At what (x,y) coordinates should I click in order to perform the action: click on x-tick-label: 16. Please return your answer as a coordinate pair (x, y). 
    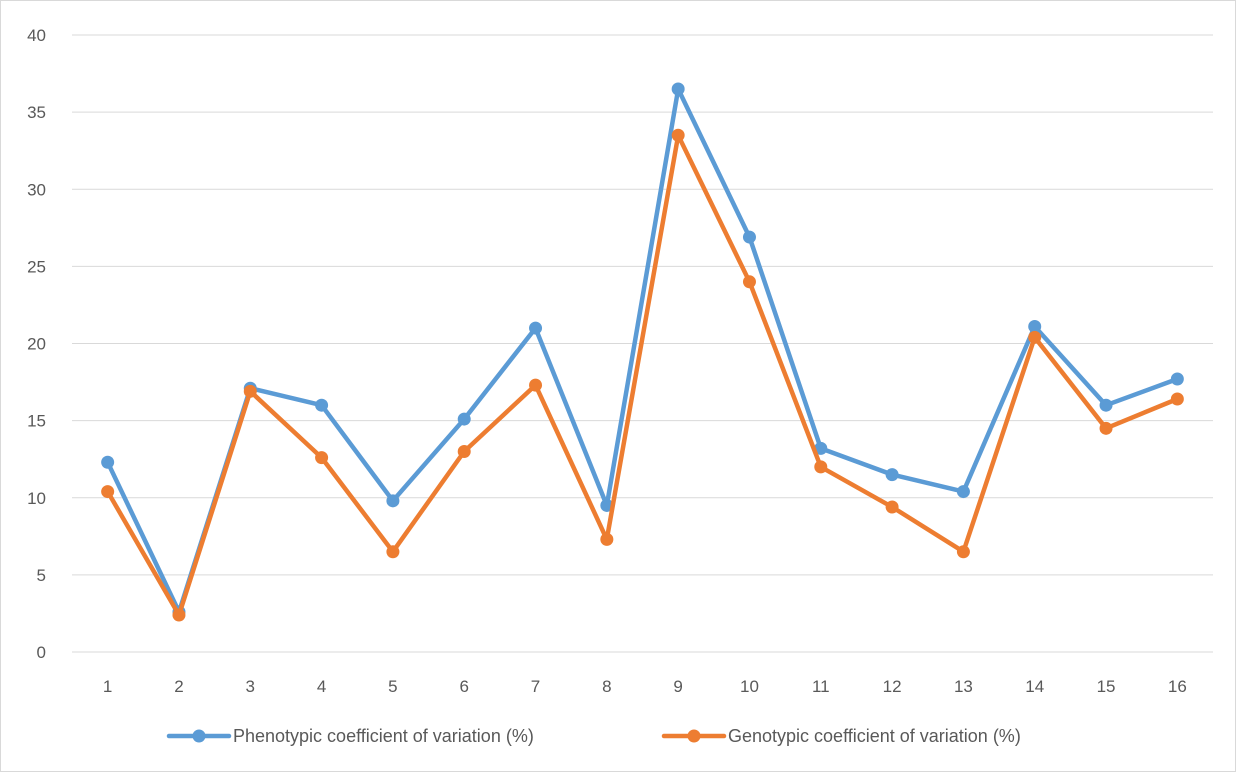
    Looking at the image, I should click on (1177, 686).